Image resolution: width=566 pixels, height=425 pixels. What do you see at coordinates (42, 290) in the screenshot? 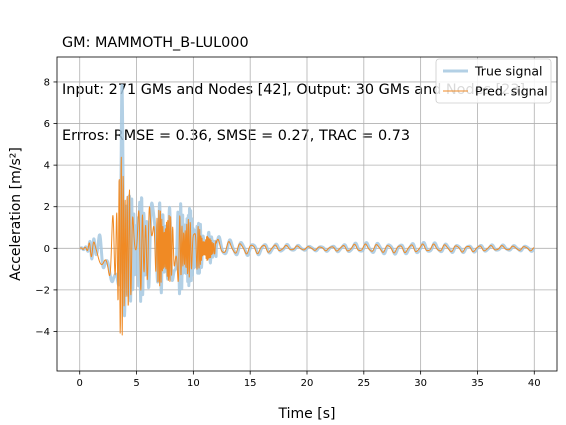
I see `y-tick-label: −2` at bounding box center [42, 290].